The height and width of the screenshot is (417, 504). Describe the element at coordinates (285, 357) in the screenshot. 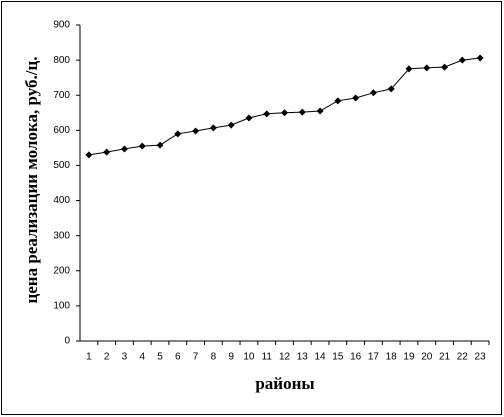

I see `x-tick-label: 12` at that location.